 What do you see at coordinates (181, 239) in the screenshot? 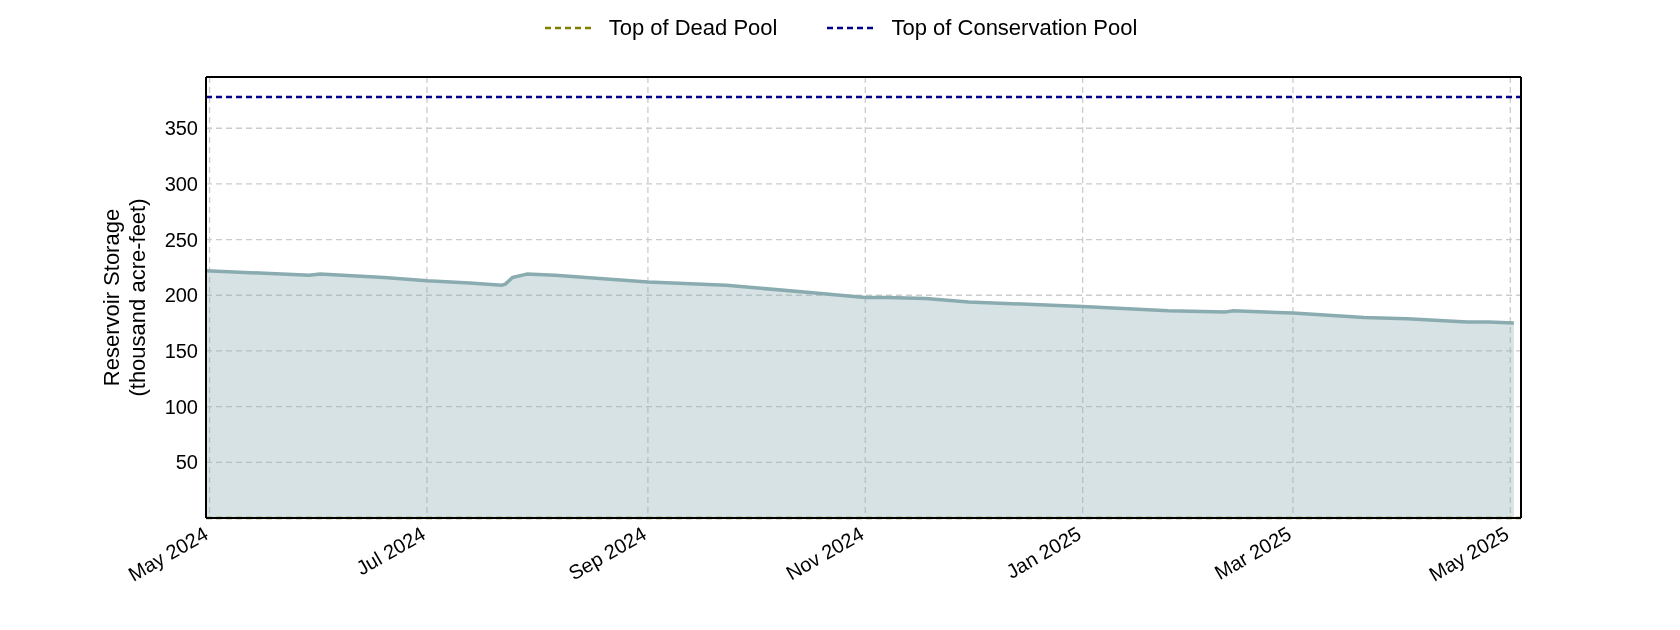
I see `y-tick-label: 250` at bounding box center [181, 239].